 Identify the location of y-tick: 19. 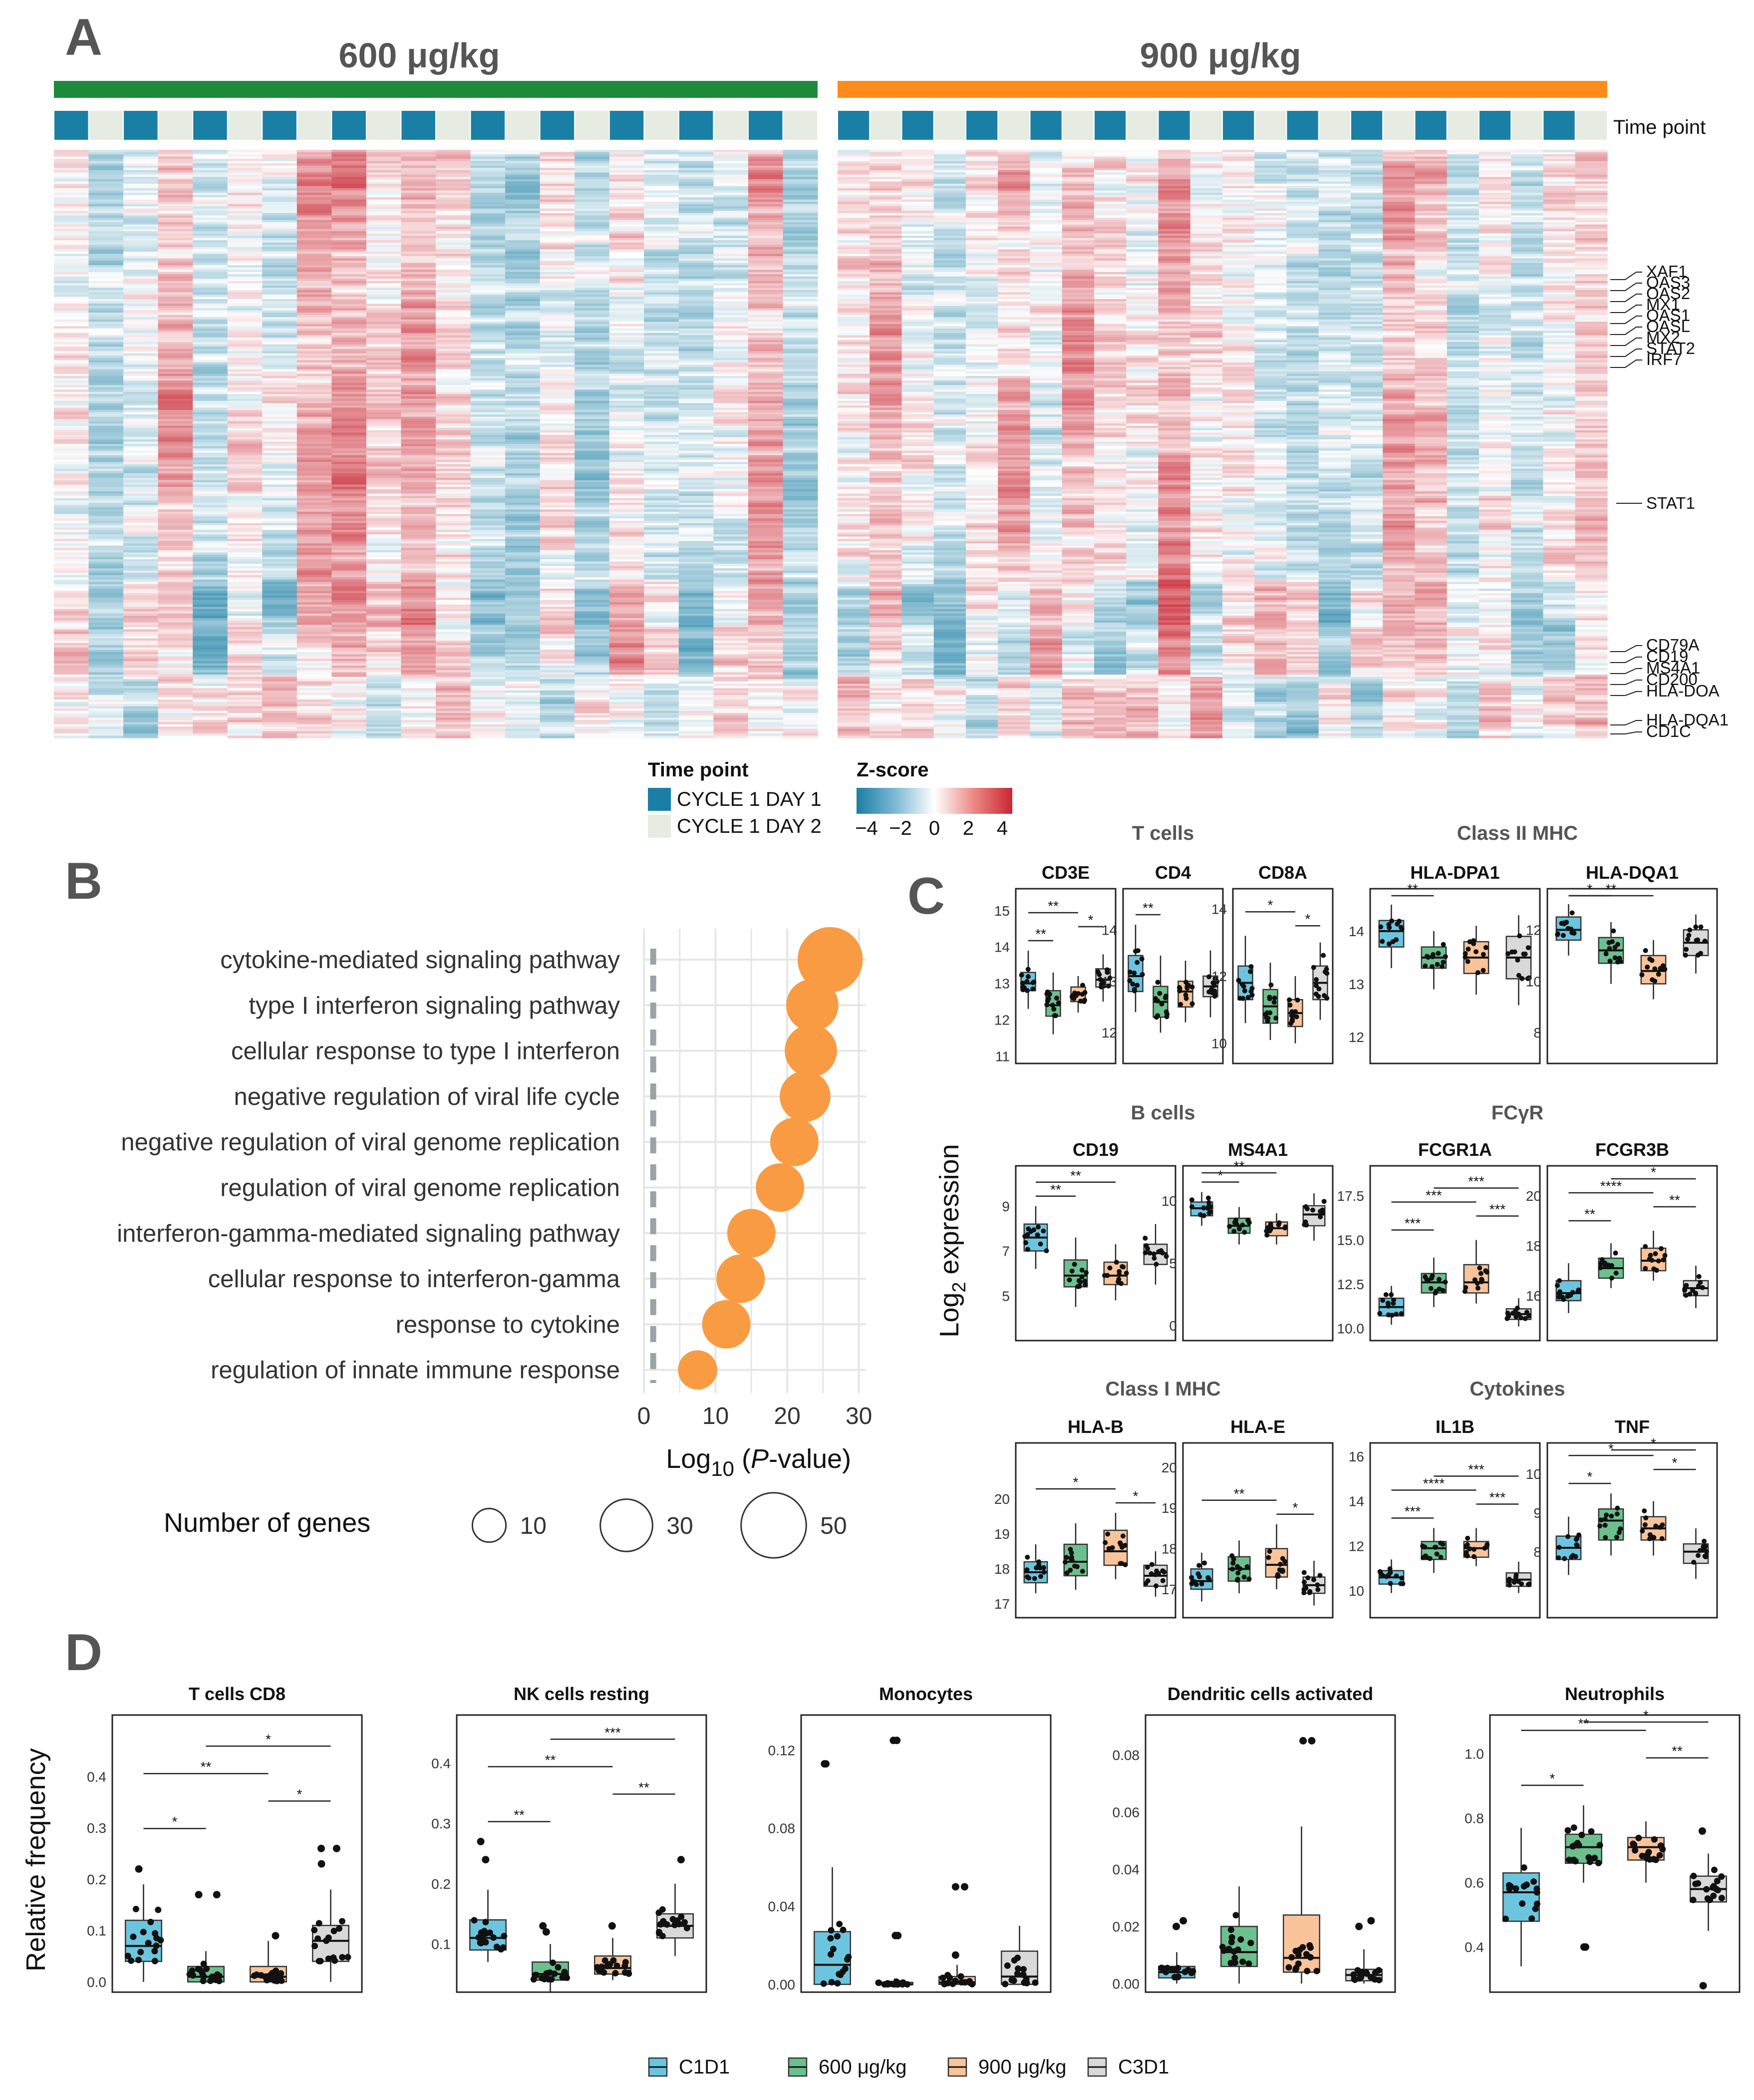
(1169, 1508).